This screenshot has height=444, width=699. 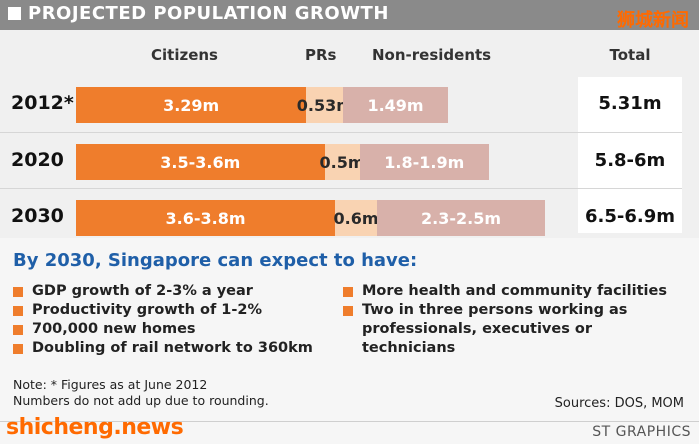 I want to click on square-icon, so click(x=14, y=13).